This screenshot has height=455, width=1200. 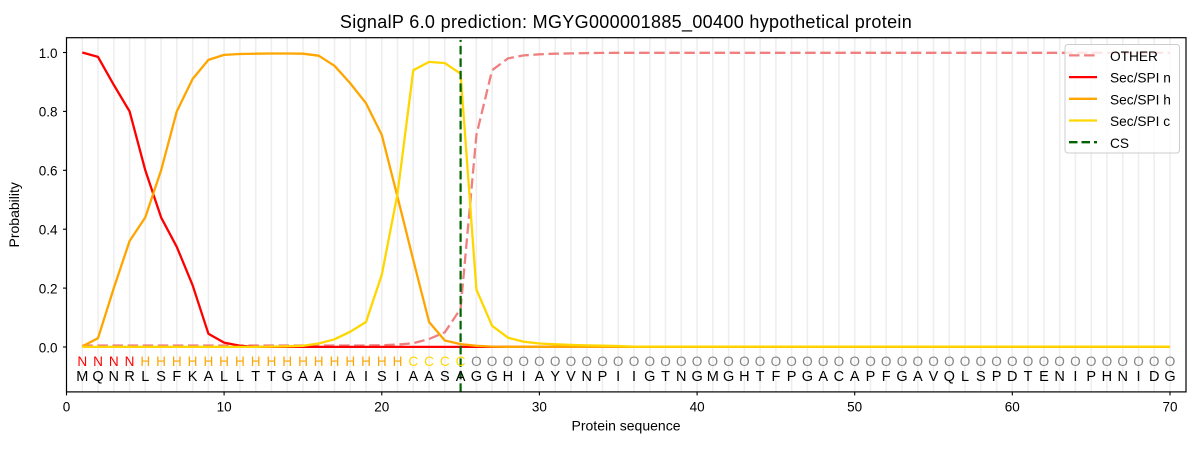 I want to click on svg-text: 50, so click(x=854, y=407).